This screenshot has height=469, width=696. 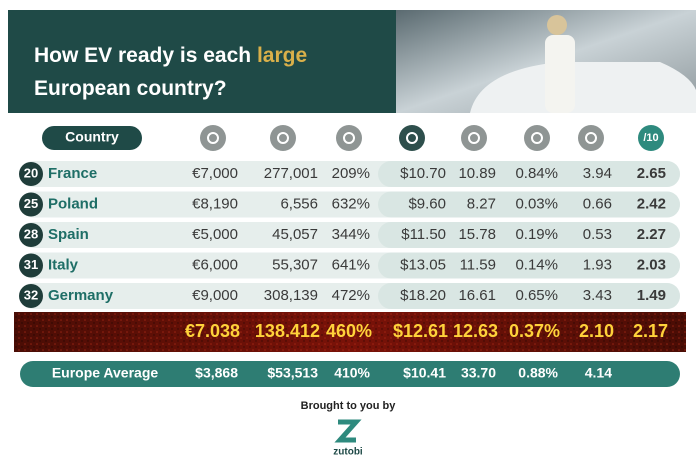 I want to click on cell: 45,057, so click(x=295, y=234).